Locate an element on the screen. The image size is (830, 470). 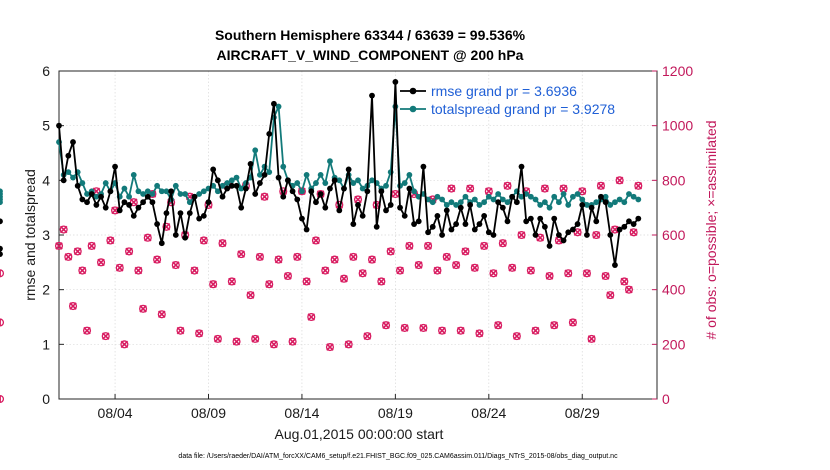
chart-subtitle: AIRCRAFT_V_WIND_COMPONENT @ 200 hPa is located at coordinates (370, 55).